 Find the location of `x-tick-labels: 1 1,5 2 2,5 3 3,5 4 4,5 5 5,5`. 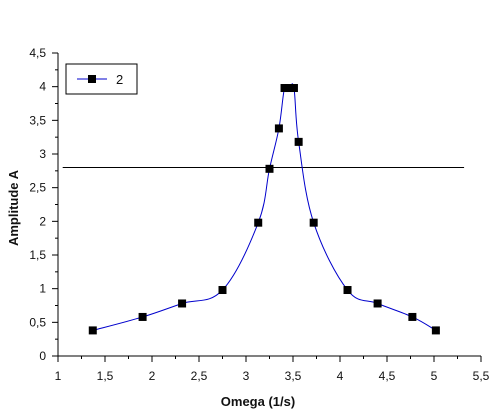

x-tick-labels: 1 1,5 2 2,5 3 3,5 4 4,5 5 5,5 is located at coordinates (272, 376).